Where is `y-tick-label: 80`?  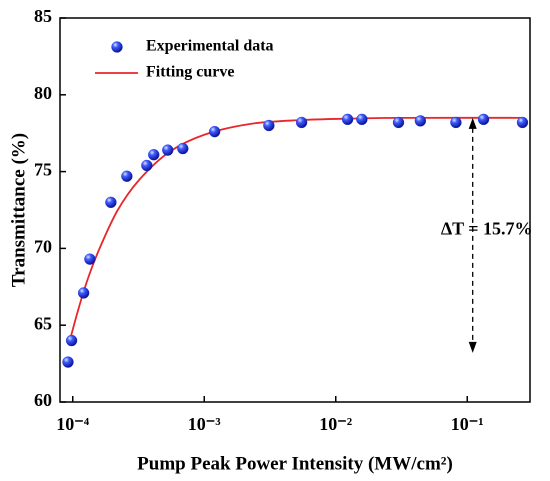 y-tick-label: 80 is located at coordinates (43, 93).